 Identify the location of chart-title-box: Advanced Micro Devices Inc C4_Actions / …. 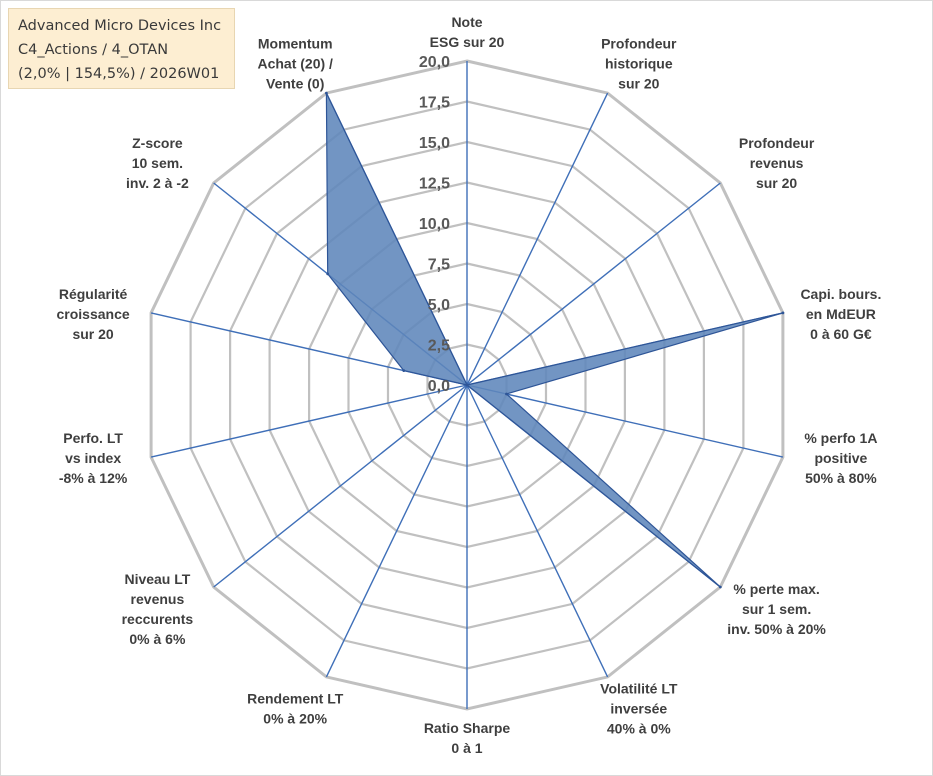
(121, 48).